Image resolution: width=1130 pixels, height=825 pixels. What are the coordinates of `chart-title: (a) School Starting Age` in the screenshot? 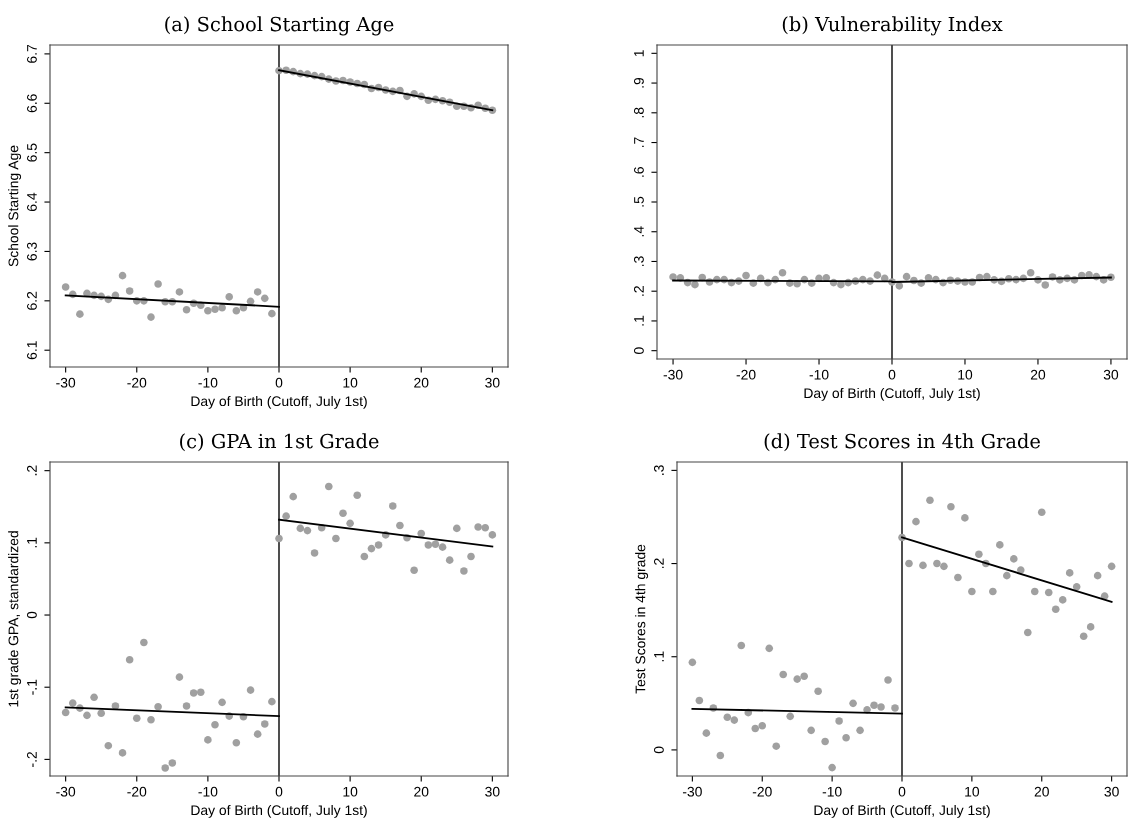 It's located at (279, 26).